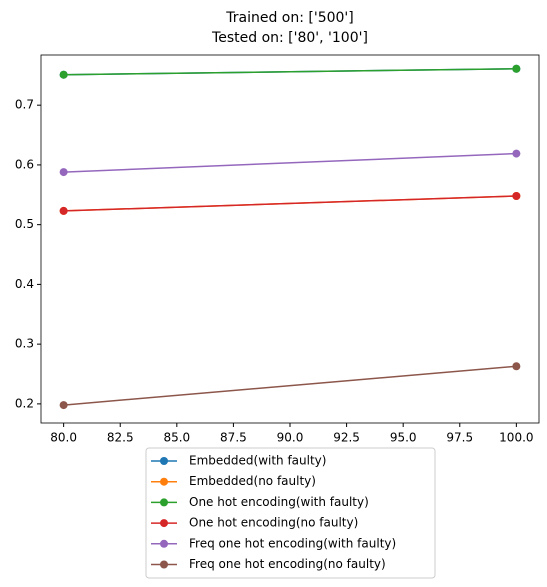 The width and height of the screenshot is (547, 587). What do you see at coordinates (63, 438) in the screenshot?
I see `x-tick-label: 80.0` at bounding box center [63, 438].